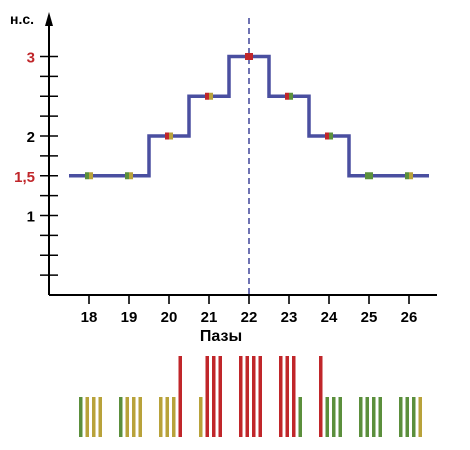  What do you see at coordinates (31, 58) in the screenshot?
I see `y-tick-label: 3` at bounding box center [31, 58].